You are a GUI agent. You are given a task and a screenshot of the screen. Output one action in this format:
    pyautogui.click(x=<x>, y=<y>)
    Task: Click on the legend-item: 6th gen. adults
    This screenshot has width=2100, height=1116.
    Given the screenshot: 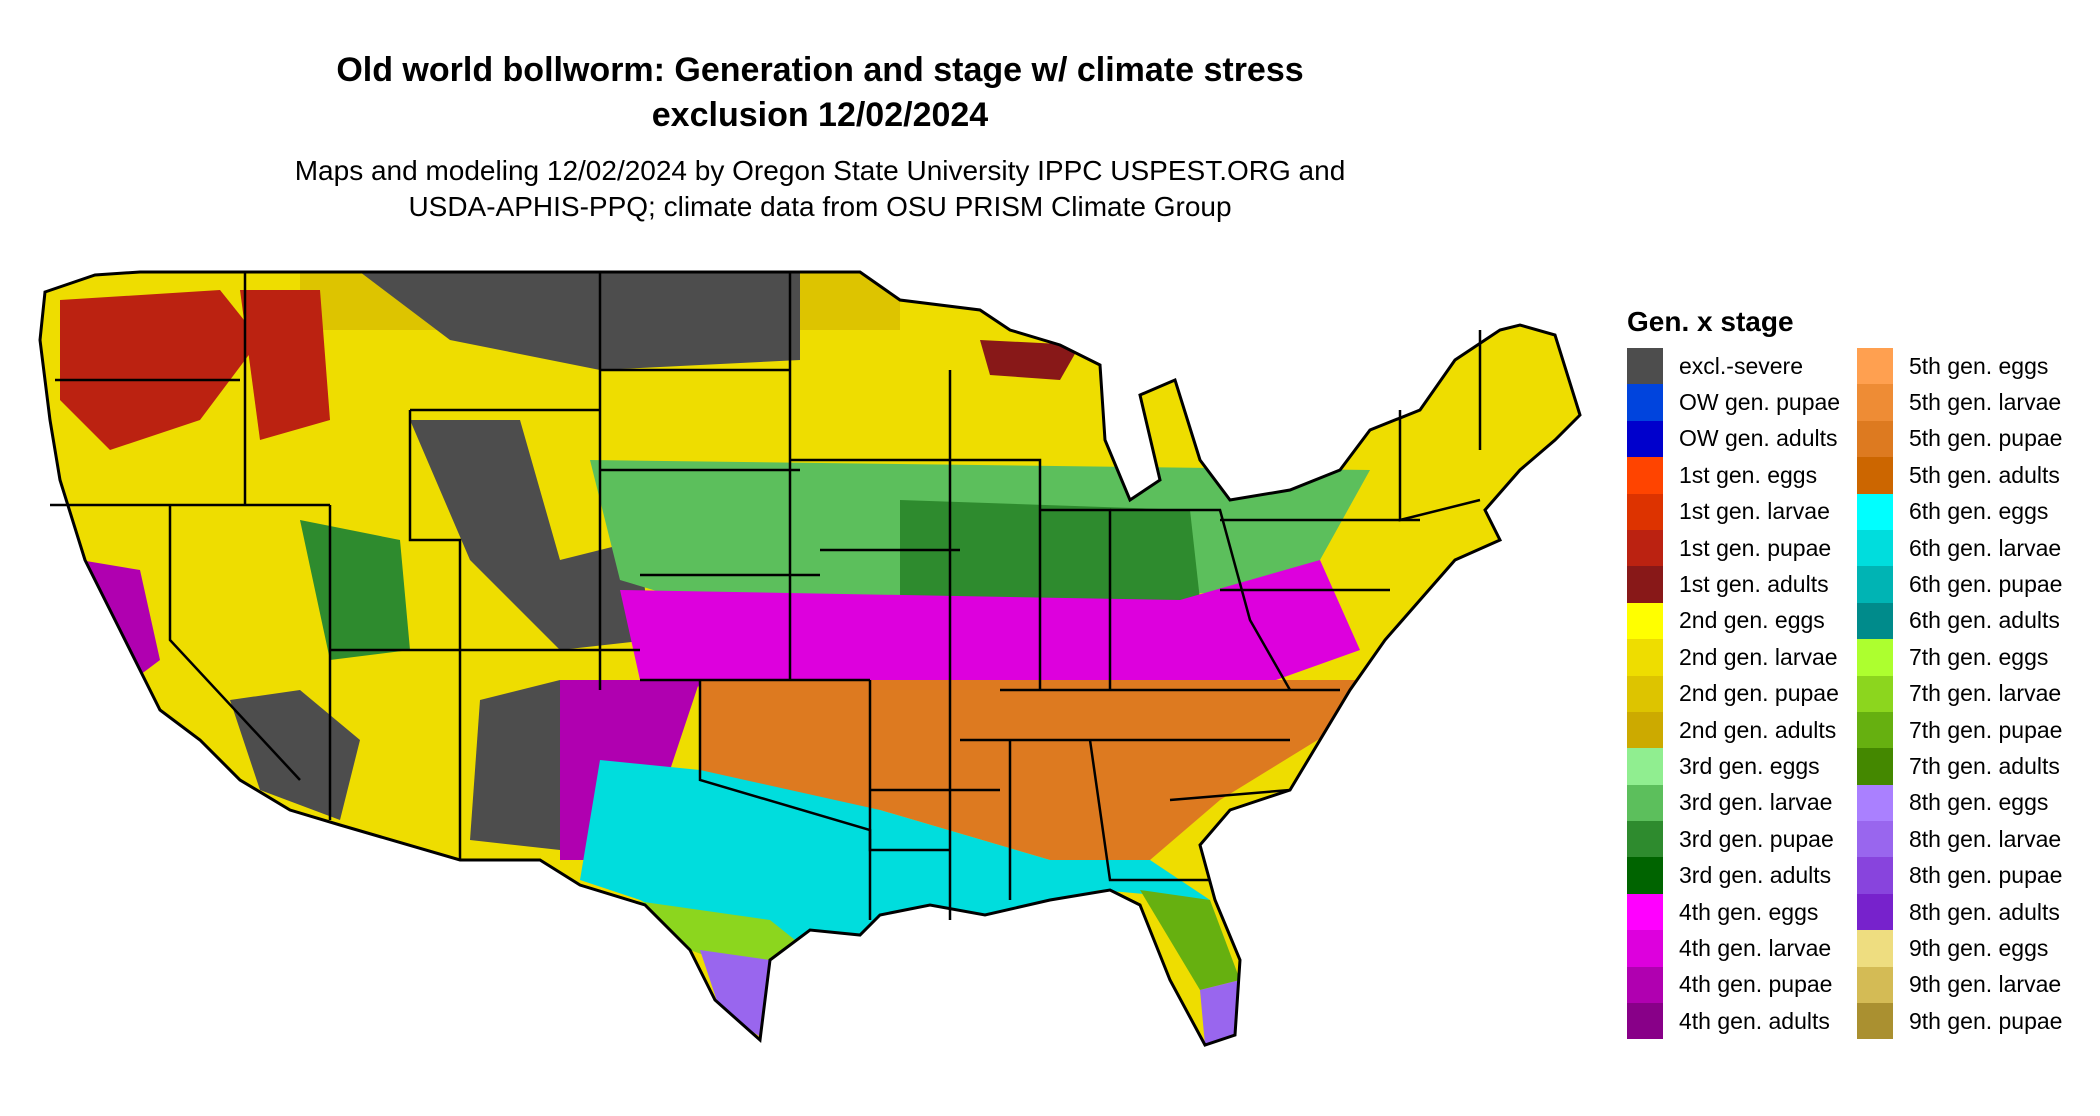 What is the action you would take?
    pyautogui.click(x=1959, y=621)
    